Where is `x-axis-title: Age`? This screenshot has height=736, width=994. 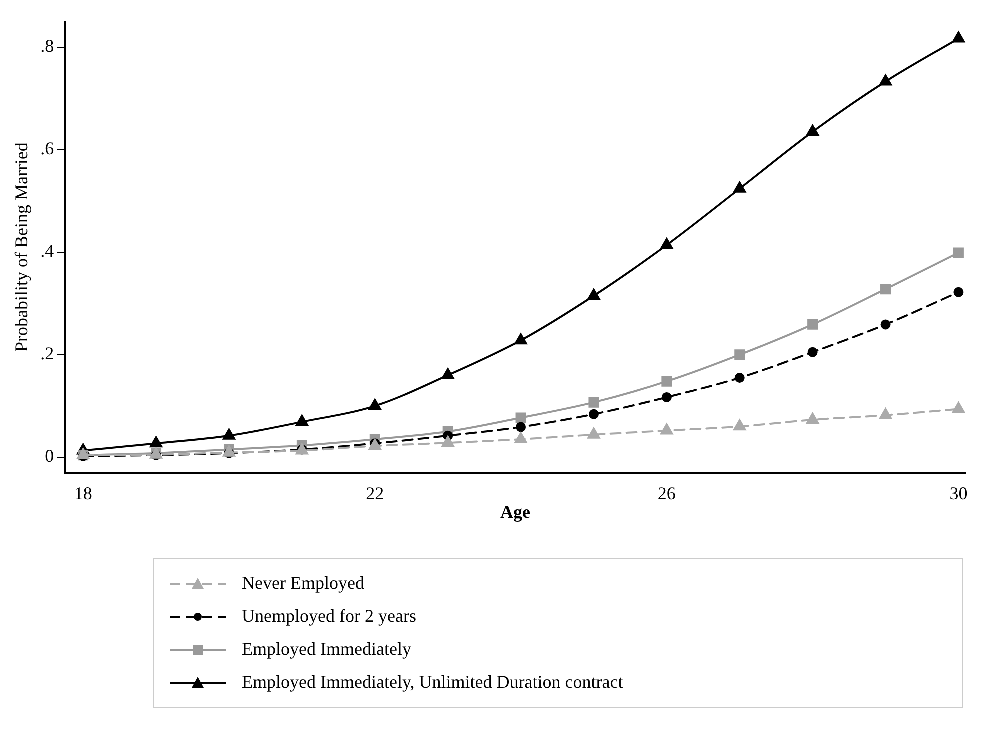
x-axis-title: Age is located at coordinates (515, 512).